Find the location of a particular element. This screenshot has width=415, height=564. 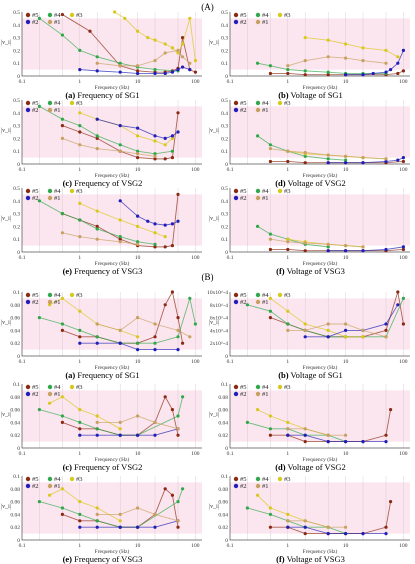

figure-caption: (f) Voltage of VSG3 is located at coordinates (310, 559).